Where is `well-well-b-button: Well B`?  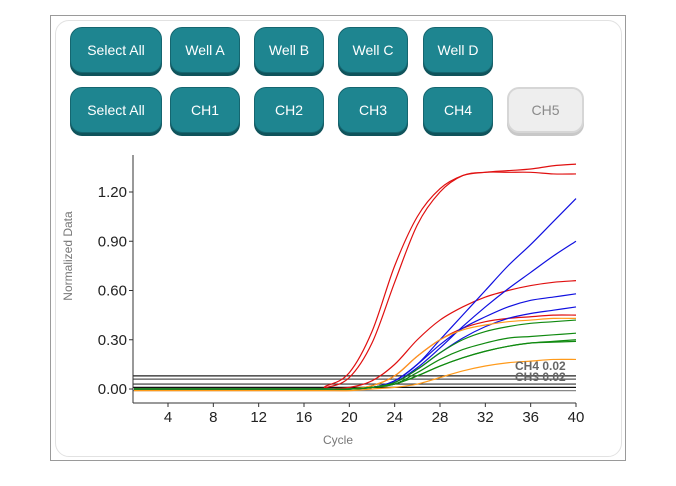
well-well-b-button: Well B is located at coordinates (289, 50).